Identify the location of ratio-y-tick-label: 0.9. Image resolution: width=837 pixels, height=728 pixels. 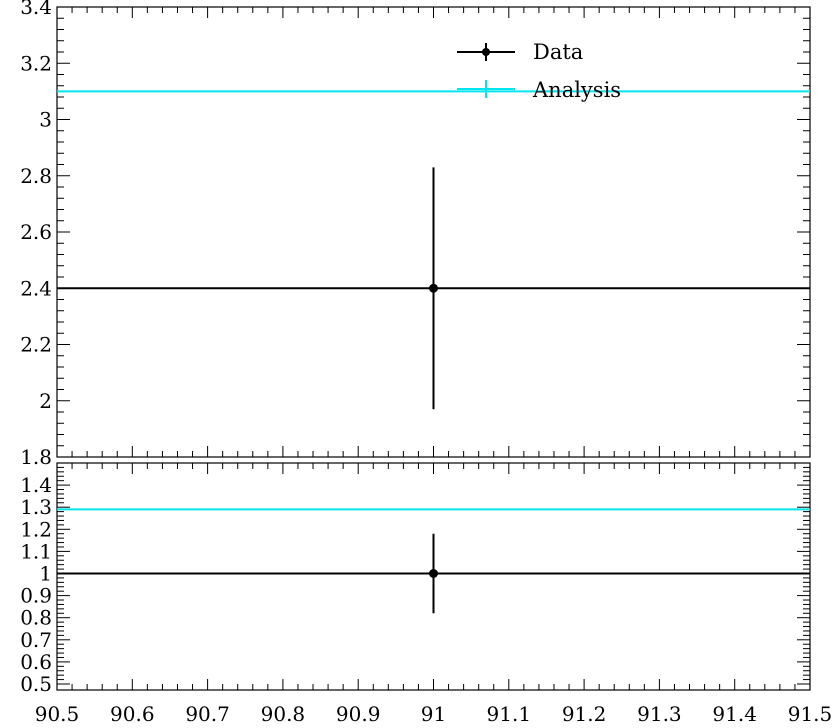
(36, 596).